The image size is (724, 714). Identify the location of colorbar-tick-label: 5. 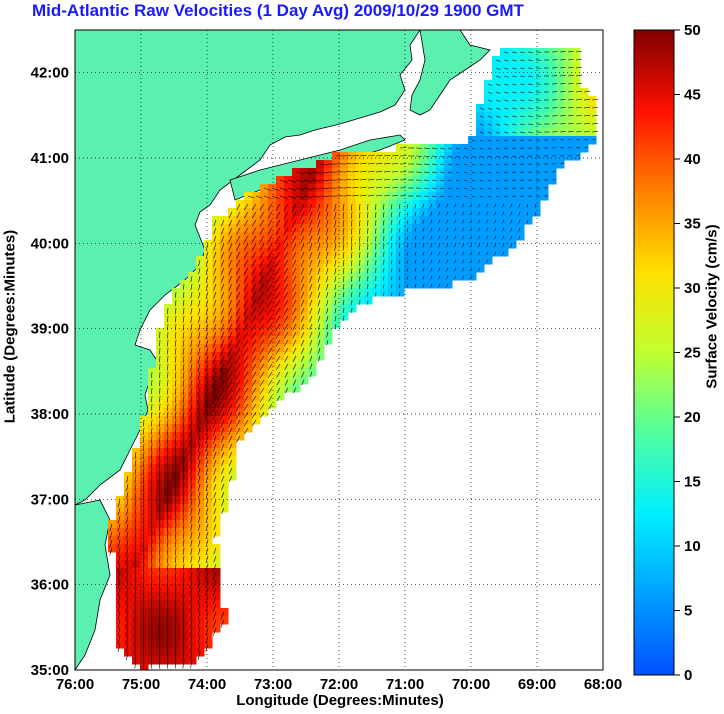
(688, 611).